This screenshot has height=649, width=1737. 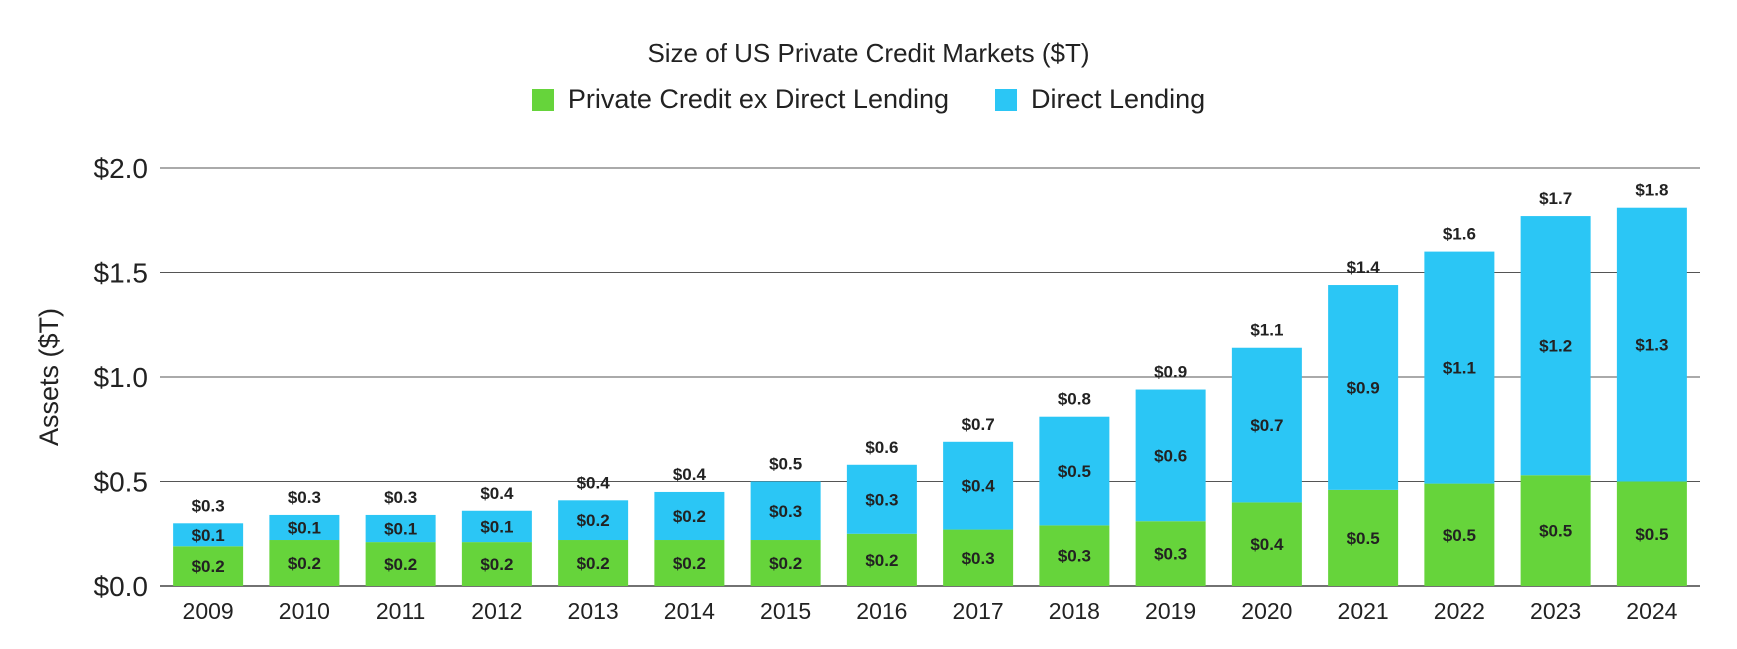 I want to click on legend-label-direct-lending: Direct Lending, so click(x=1118, y=99).